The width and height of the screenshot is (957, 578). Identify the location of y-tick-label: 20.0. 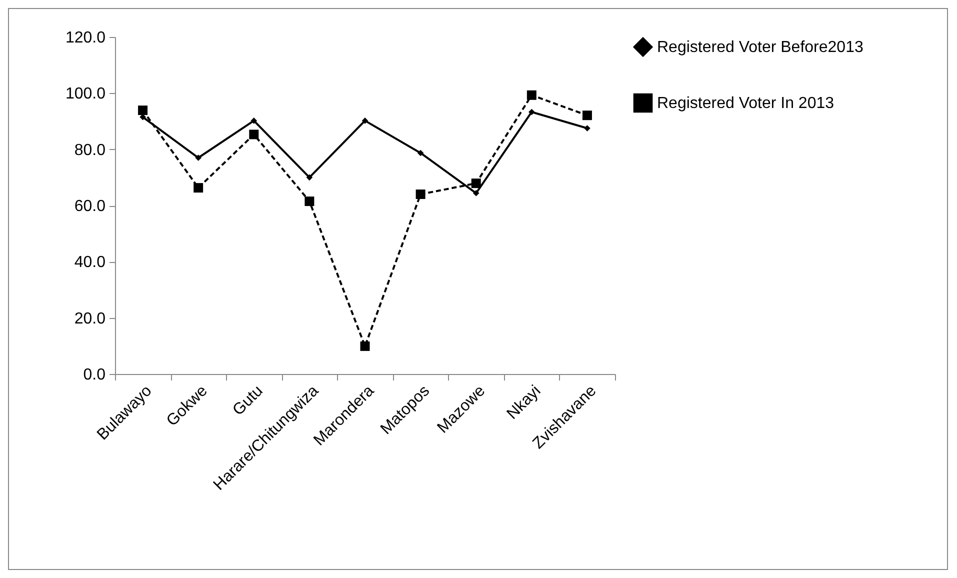
(90, 319).